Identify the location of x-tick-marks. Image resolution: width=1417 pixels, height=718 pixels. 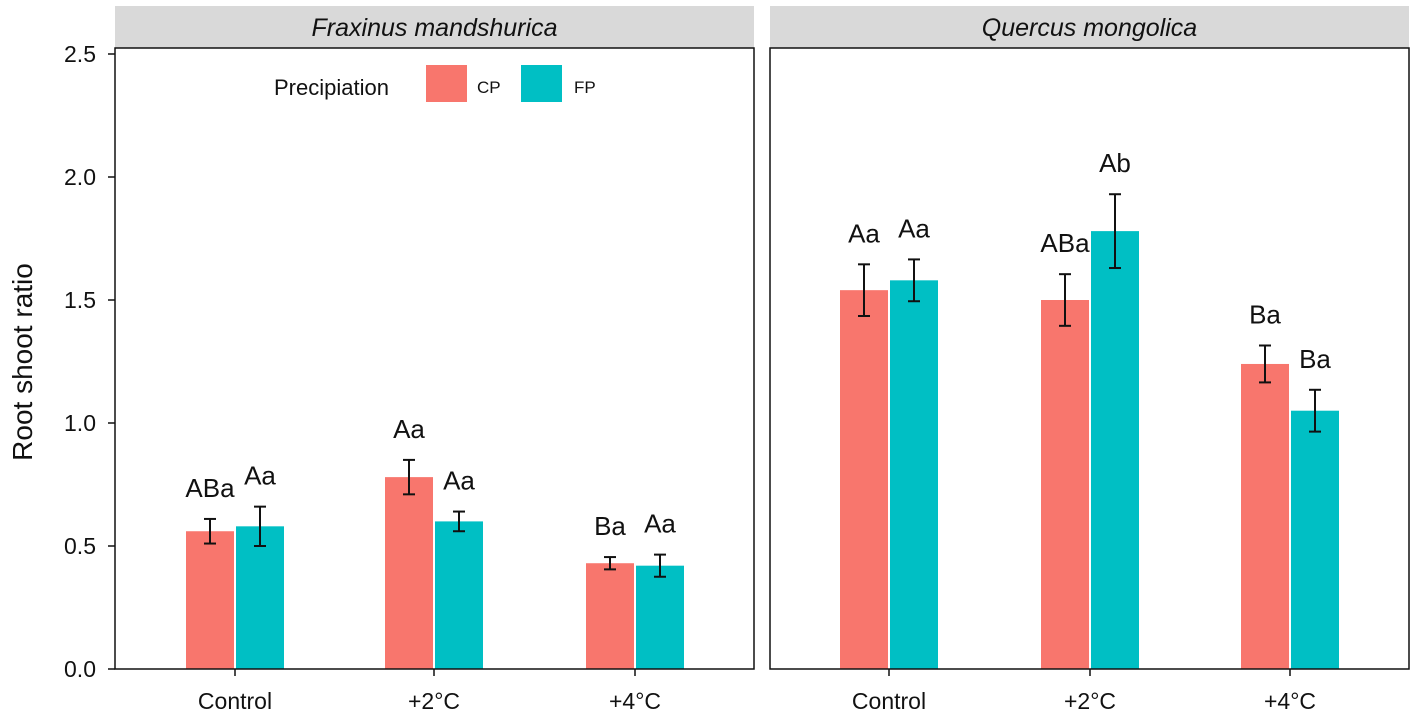
(762, 672).